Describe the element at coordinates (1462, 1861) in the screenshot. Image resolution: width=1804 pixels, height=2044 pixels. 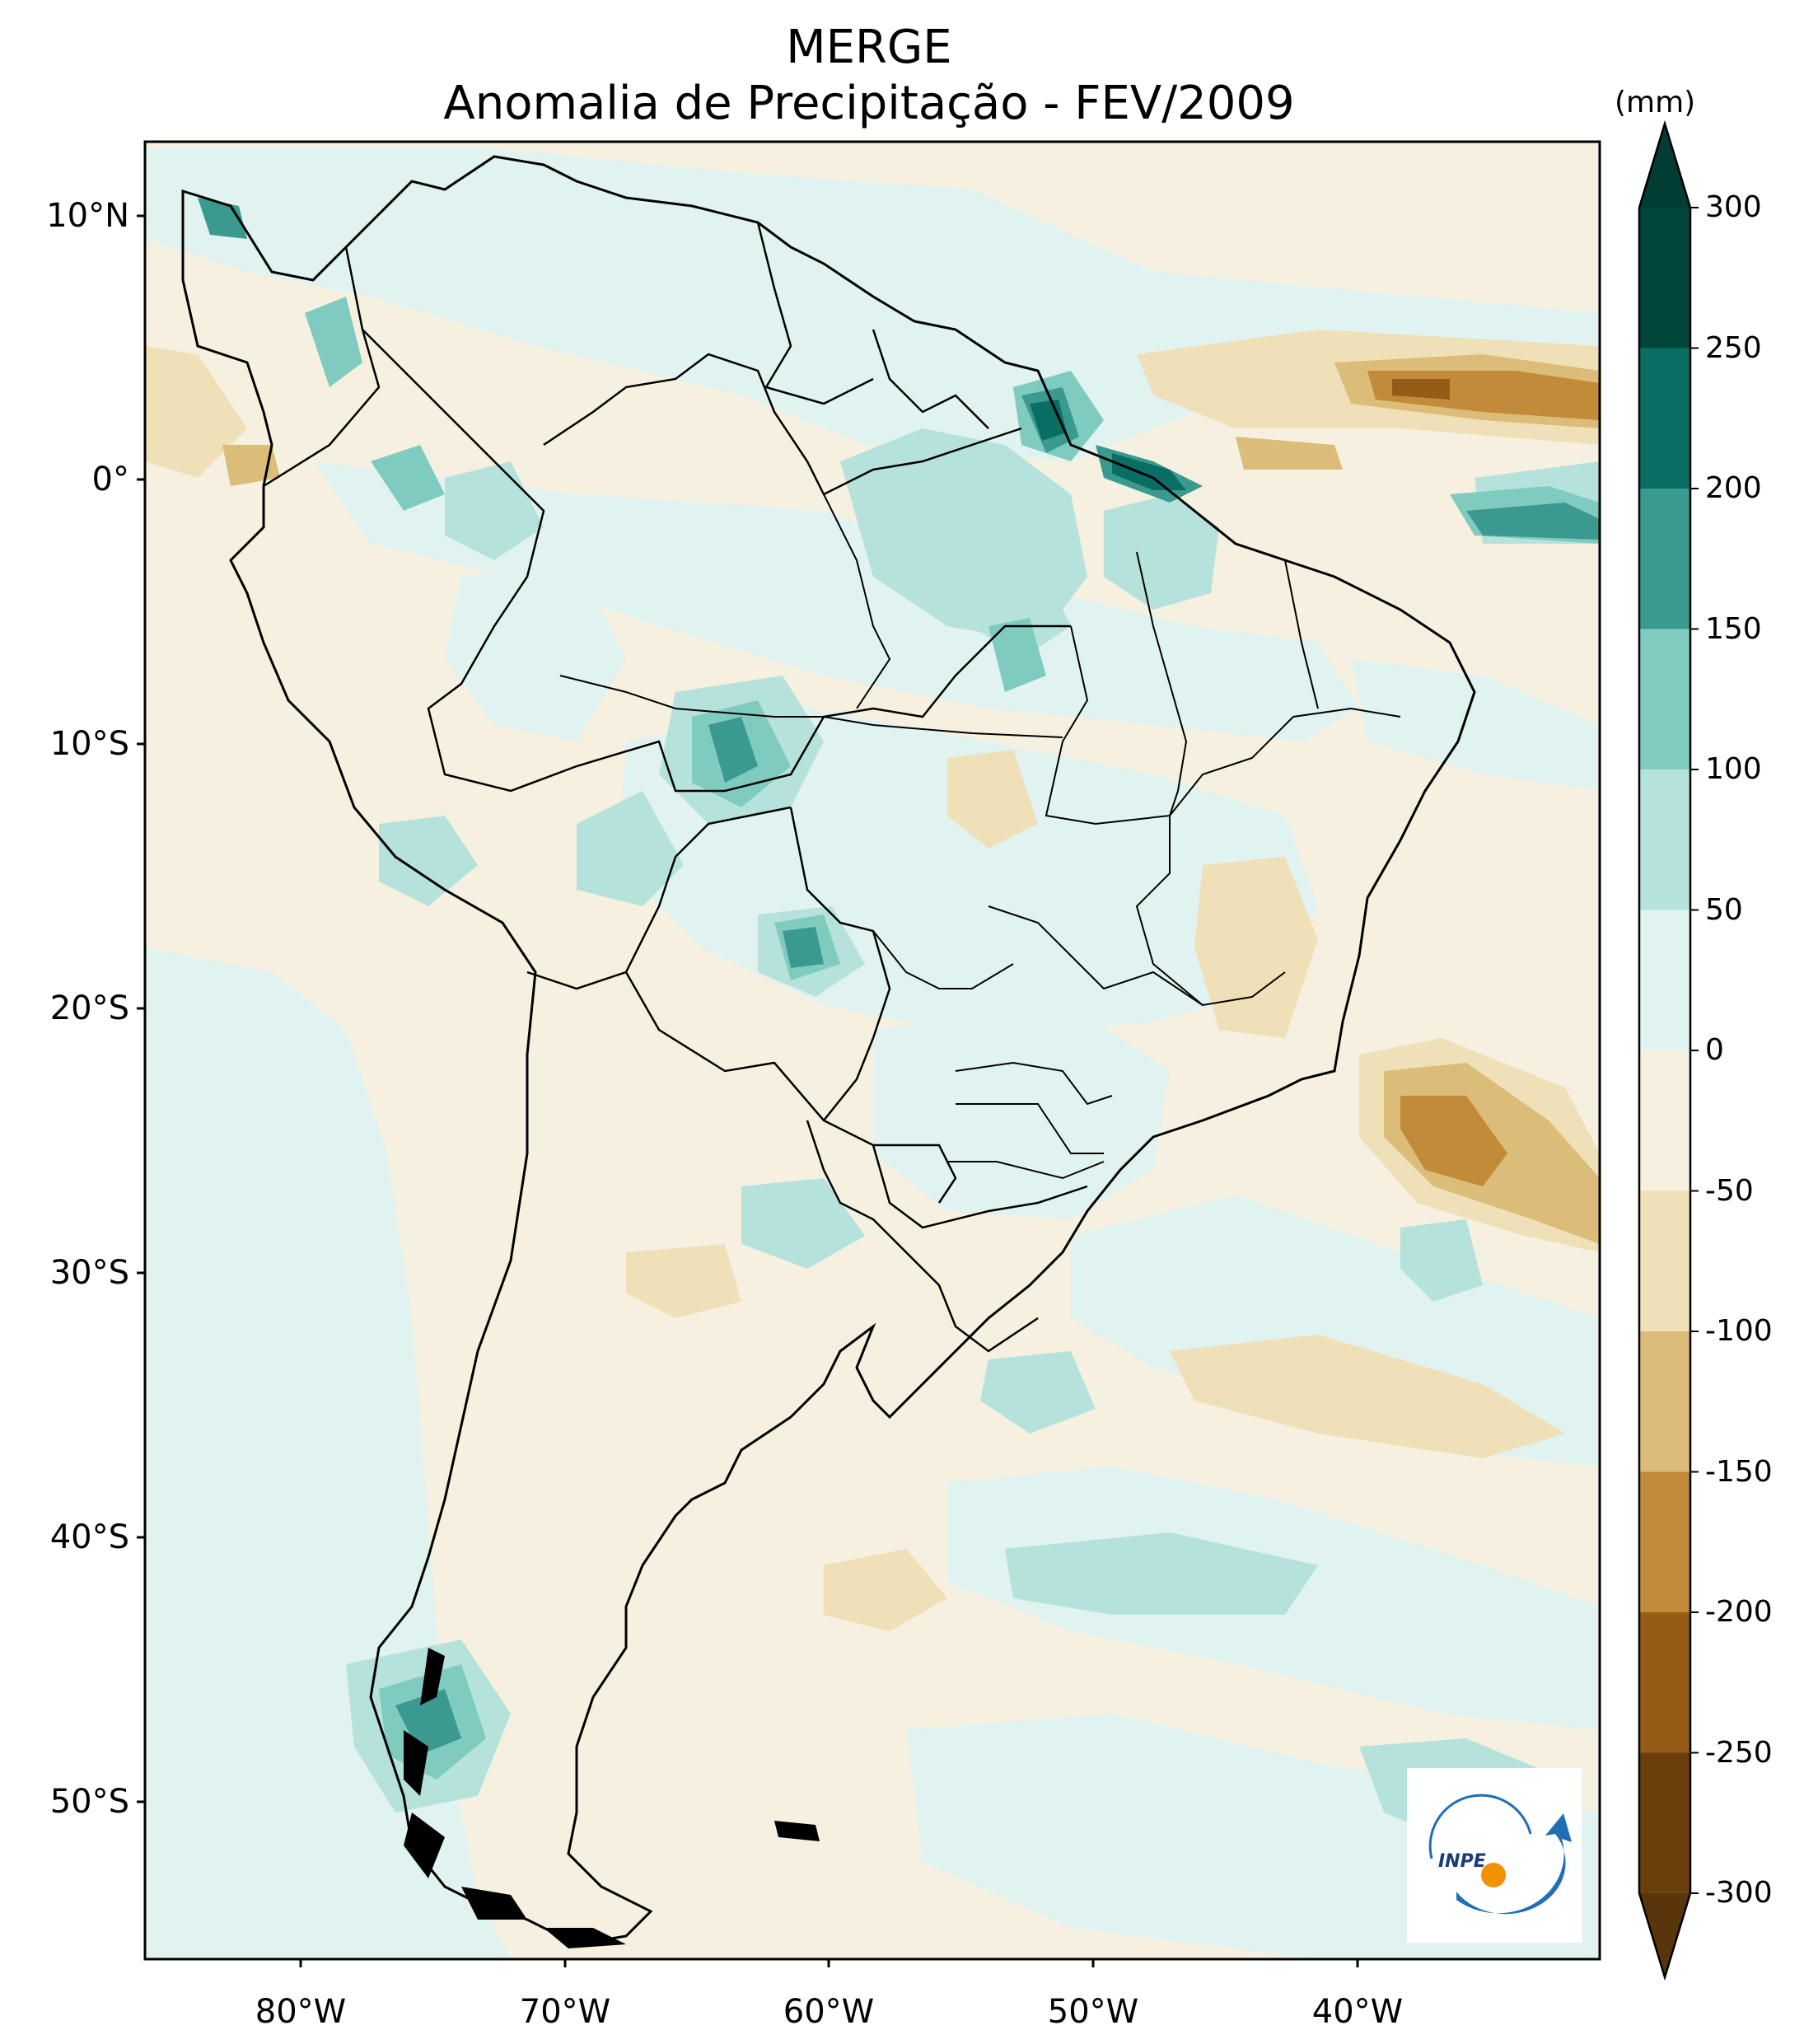
I see `logo-text: INPE` at that location.